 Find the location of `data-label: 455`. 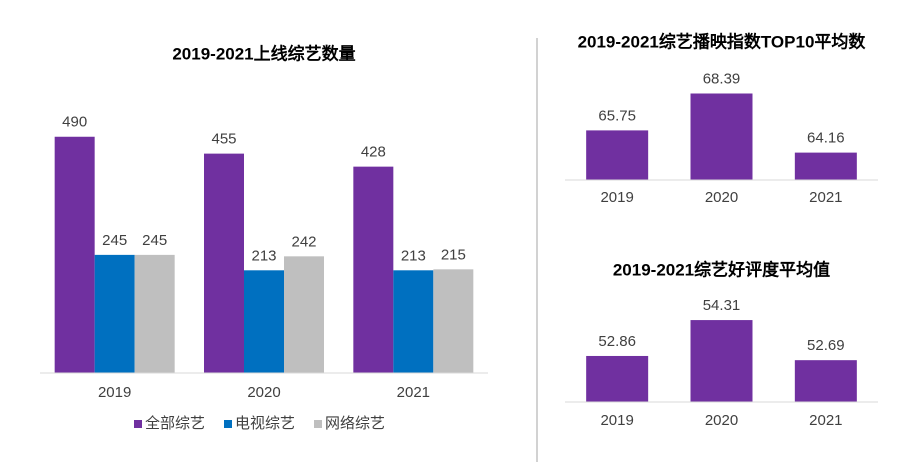

data-label: 455 is located at coordinates (223, 139).